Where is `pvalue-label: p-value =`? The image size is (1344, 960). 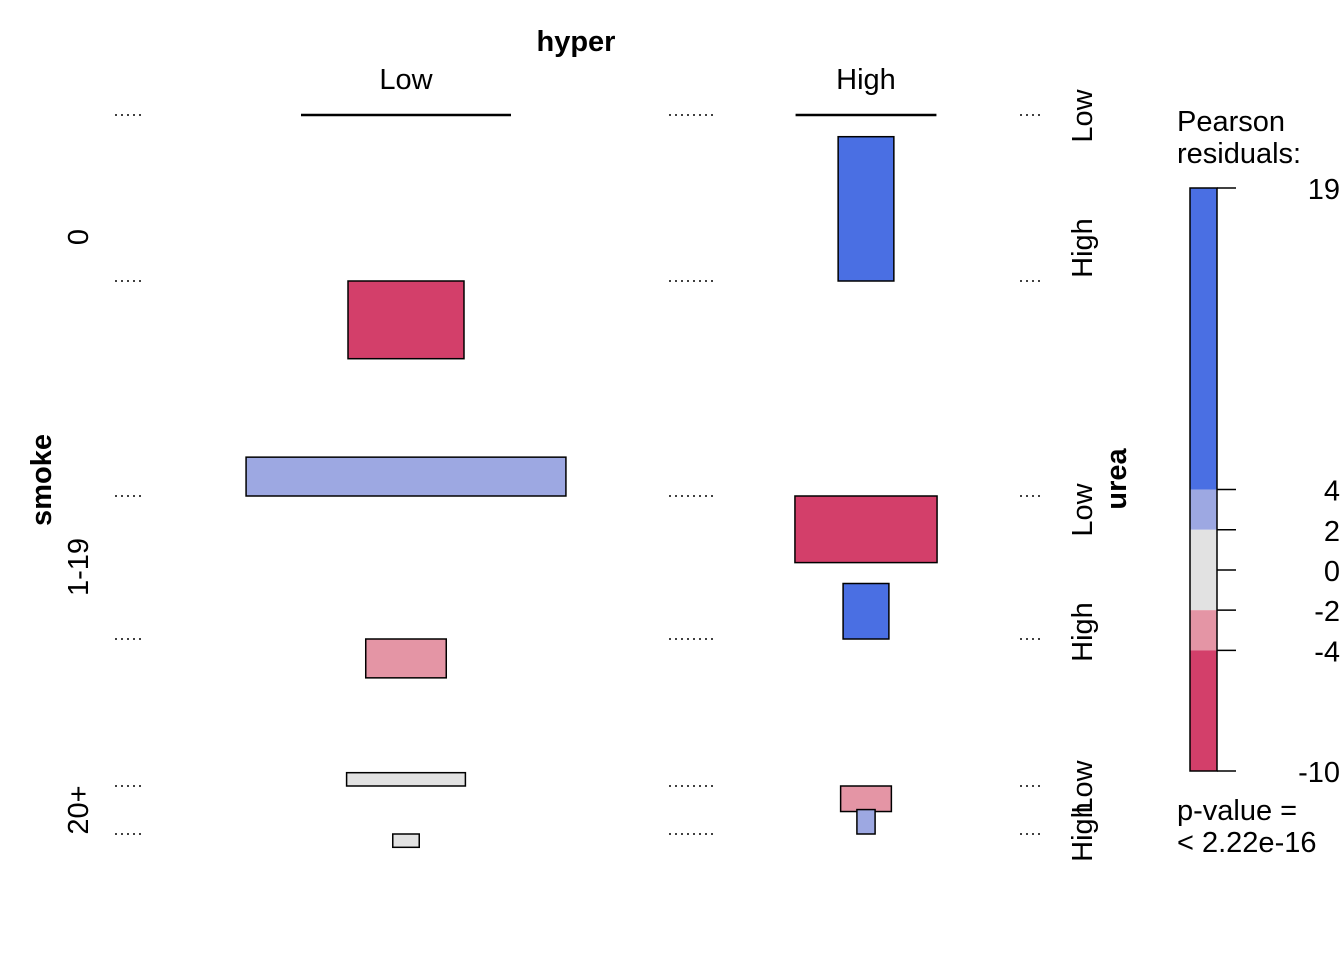 pvalue-label: p-value = is located at coordinates (1237, 811).